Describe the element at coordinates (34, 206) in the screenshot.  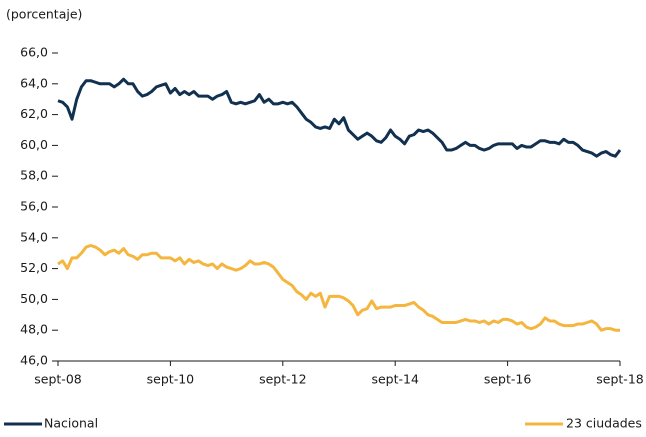
I see `y-tick-label: 56,0` at that location.